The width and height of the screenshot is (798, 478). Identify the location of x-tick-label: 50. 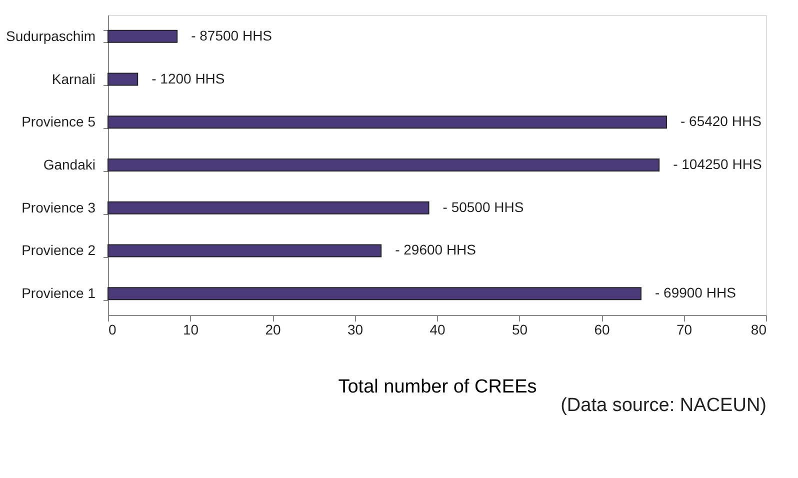
(520, 330).